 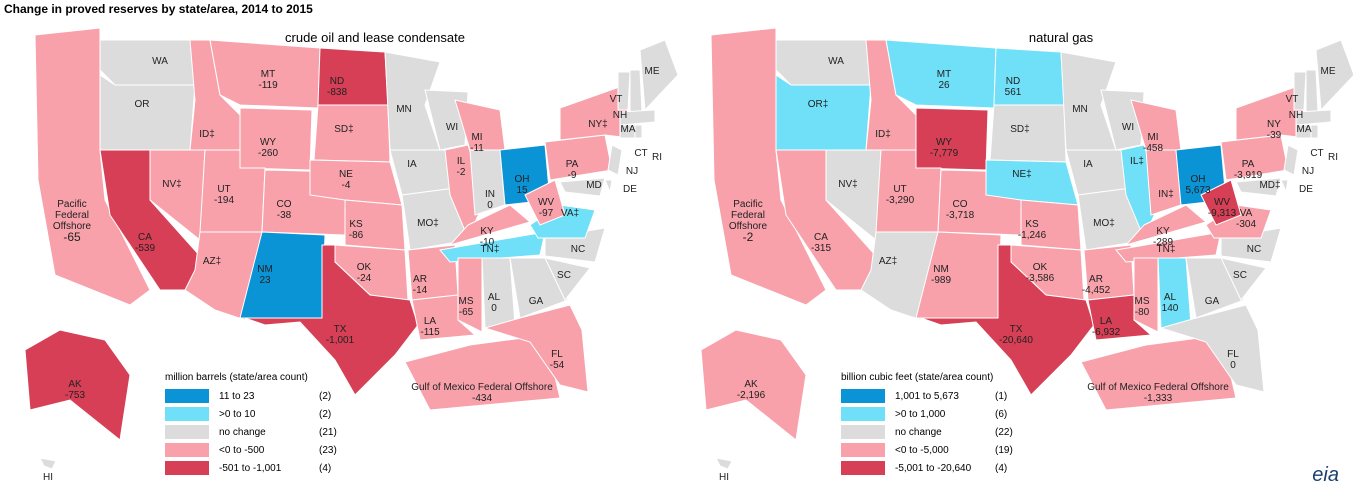 I want to click on state-name: IA, so click(x=412, y=164).